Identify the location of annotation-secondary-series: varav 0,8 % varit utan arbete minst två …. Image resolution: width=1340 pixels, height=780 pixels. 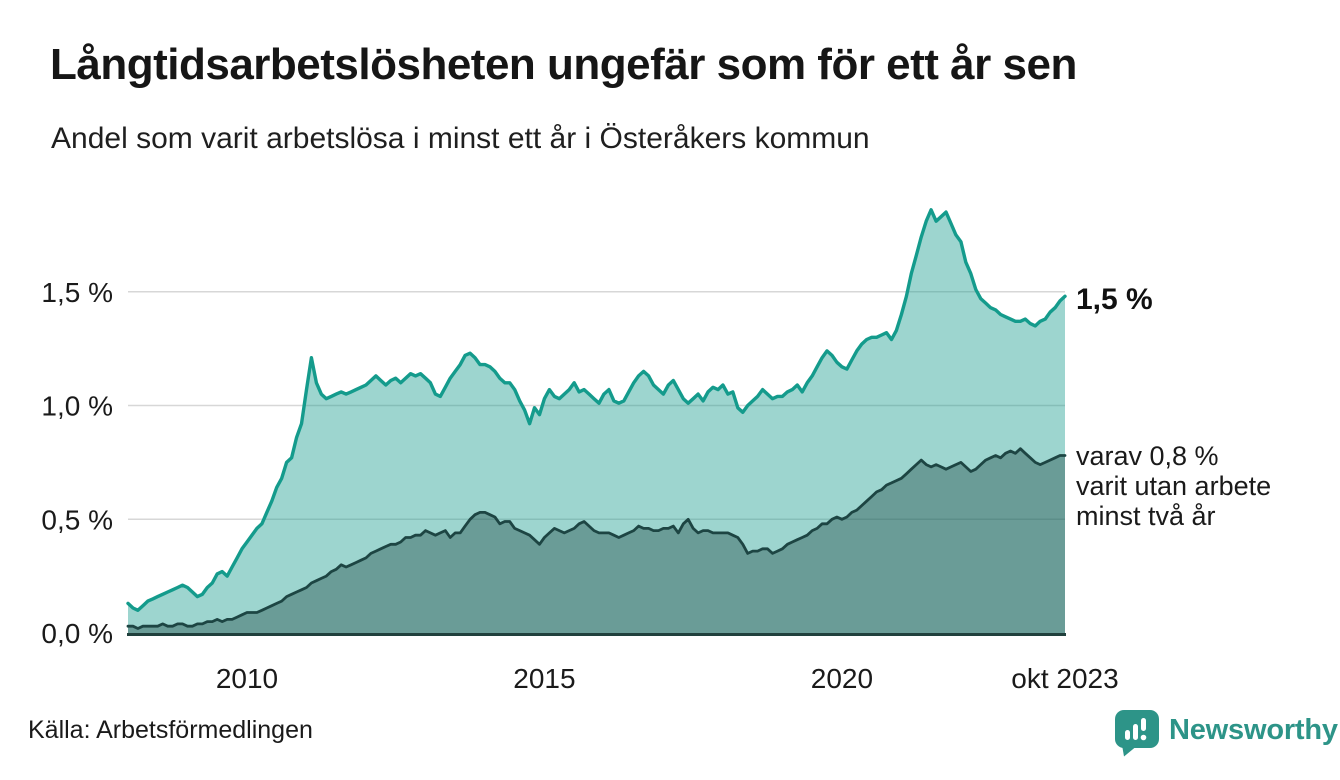
(1173, 486).